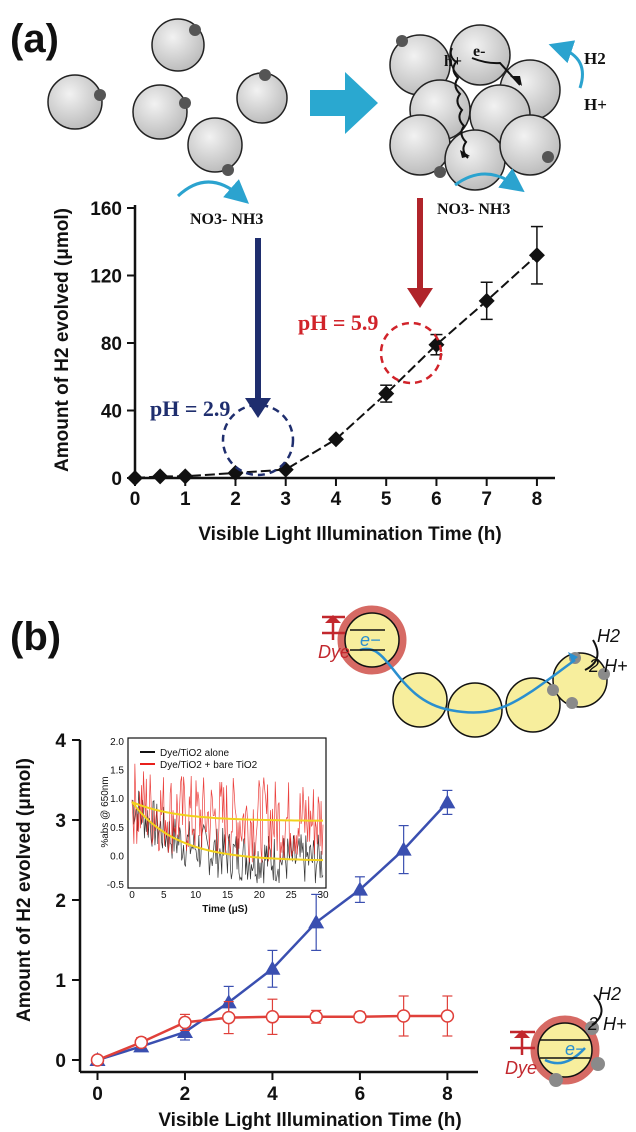  I want to click on chain-particles, so click(466, 671).